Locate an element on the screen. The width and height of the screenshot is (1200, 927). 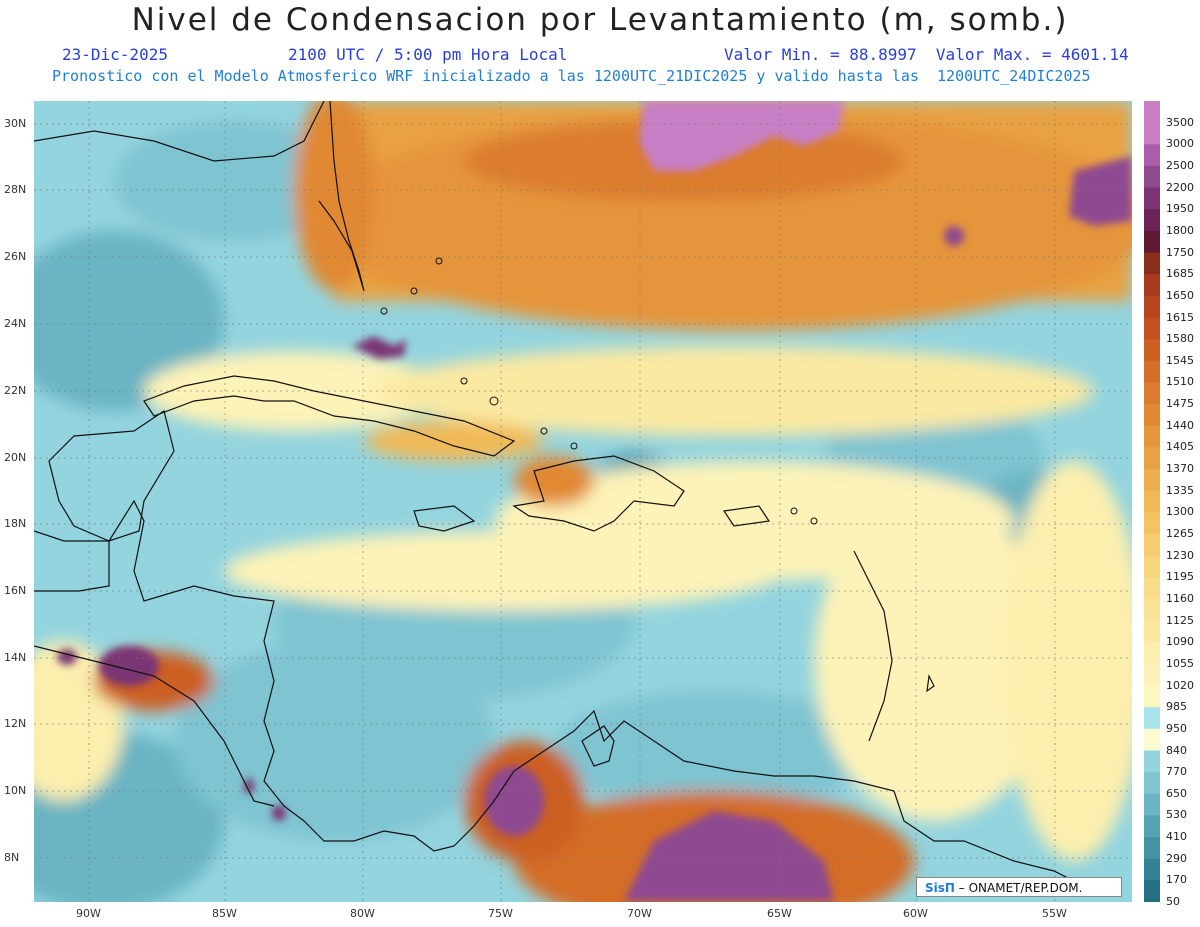
legend-level: 2200 is located at coordinates (1180, 187).